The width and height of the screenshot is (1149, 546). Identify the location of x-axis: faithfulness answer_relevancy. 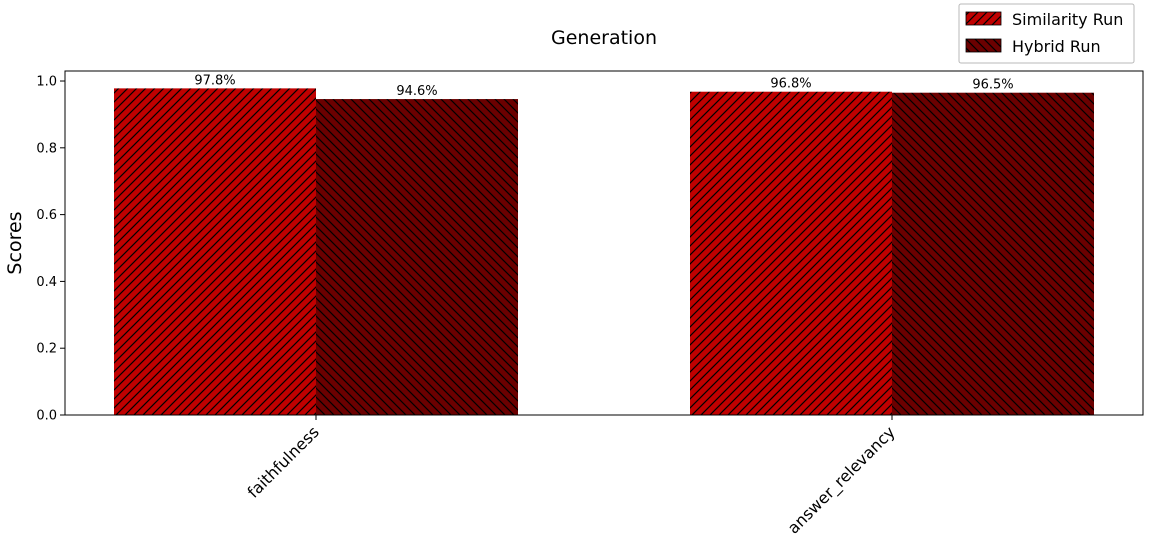
(572, 476).